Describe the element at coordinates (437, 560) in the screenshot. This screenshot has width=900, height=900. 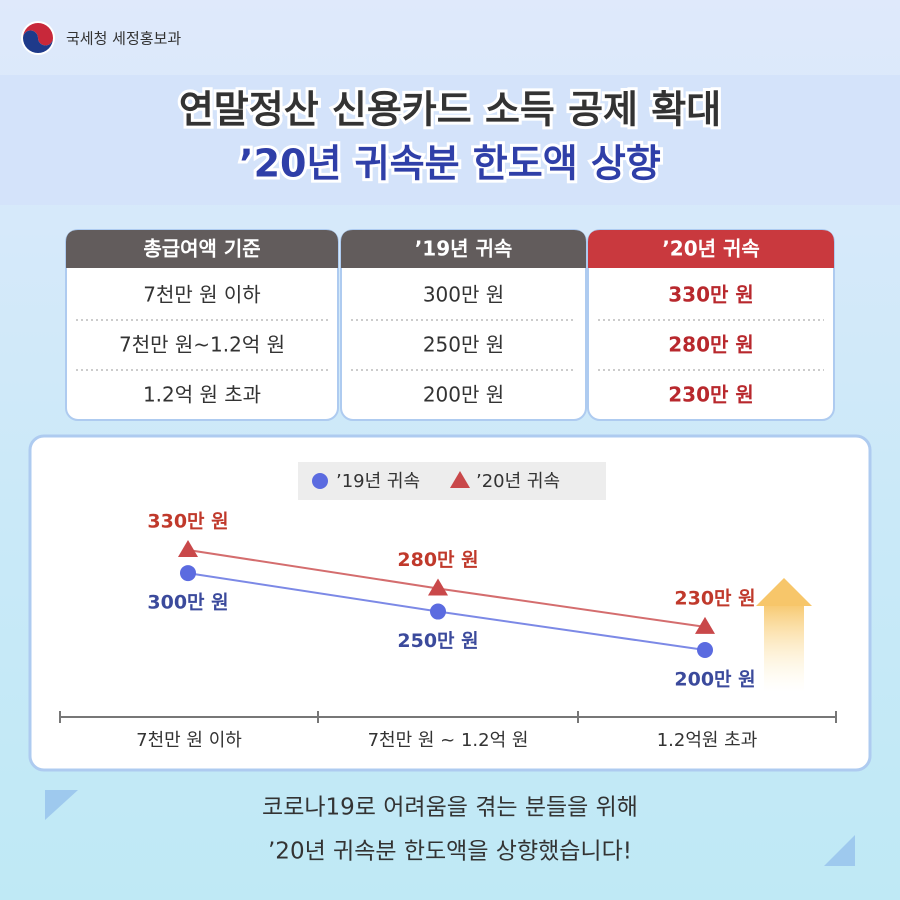
I see `data-label: 280만 원` at that location.